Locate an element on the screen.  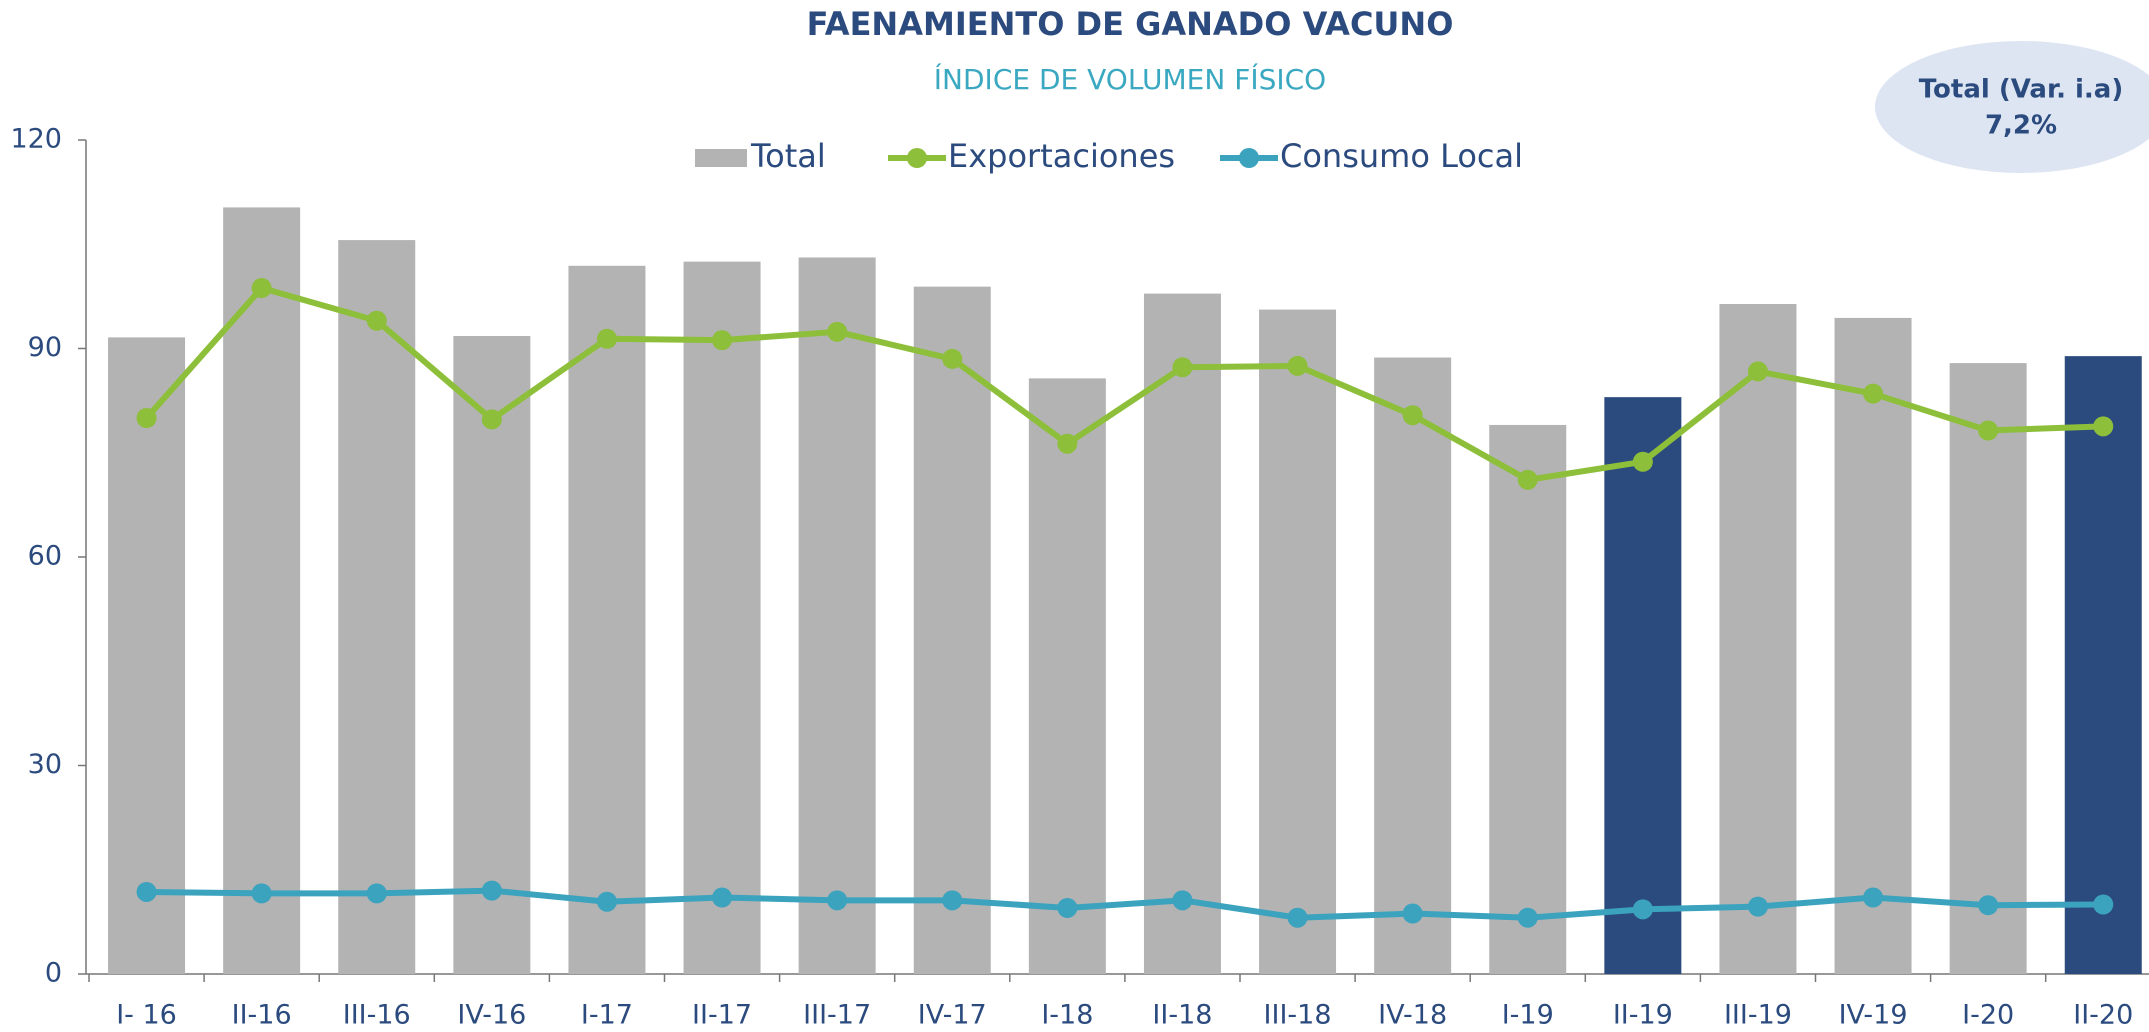
x-tick-label: III-19 is located at coordinates (1758, 1015).